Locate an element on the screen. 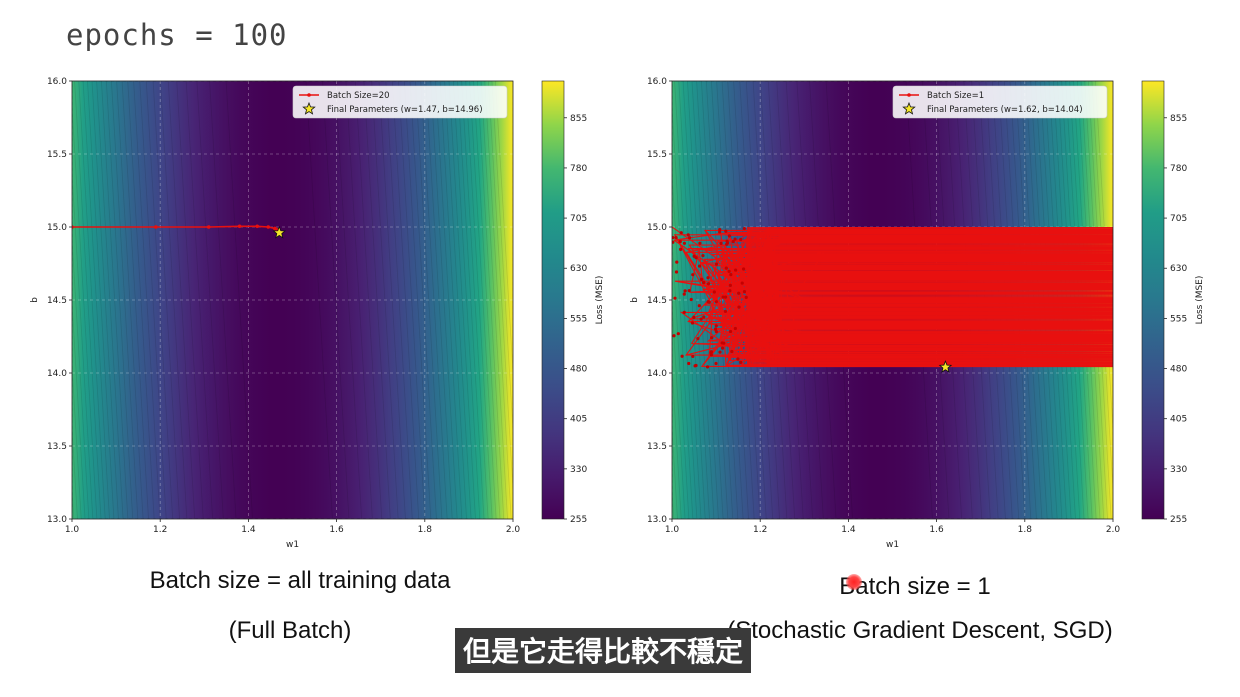  final-parameter-star is located at coordinates (279, 232).